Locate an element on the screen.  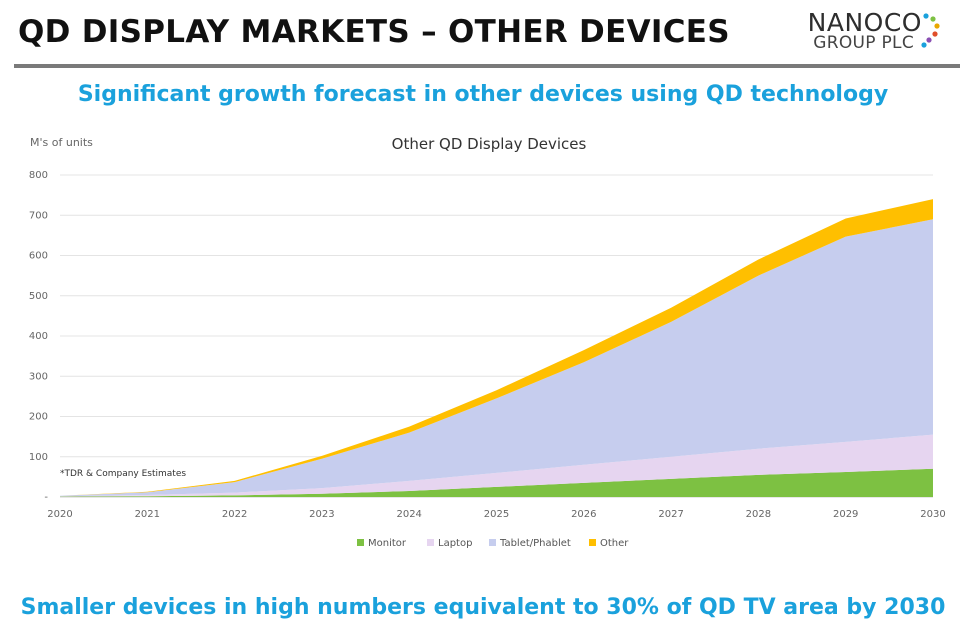
company-logo: NANOCO GROUP PLC is located at coordinates (861, 30).